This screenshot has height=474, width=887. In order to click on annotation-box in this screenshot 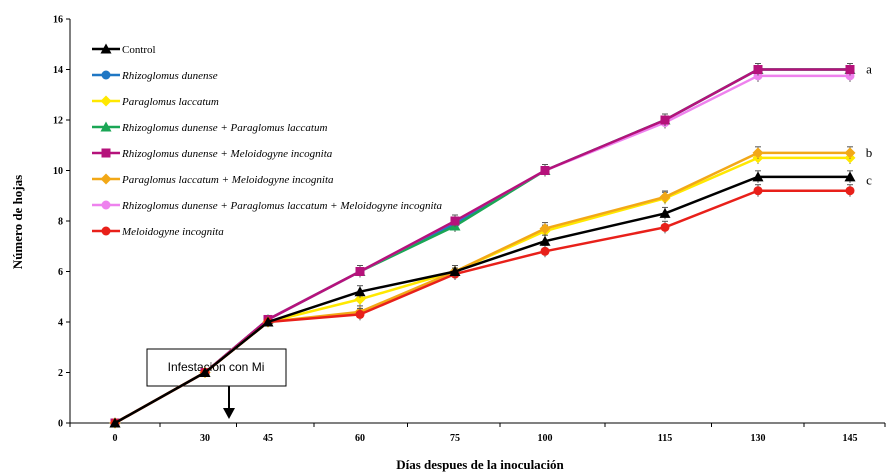, I will do `click(216, 367)`.